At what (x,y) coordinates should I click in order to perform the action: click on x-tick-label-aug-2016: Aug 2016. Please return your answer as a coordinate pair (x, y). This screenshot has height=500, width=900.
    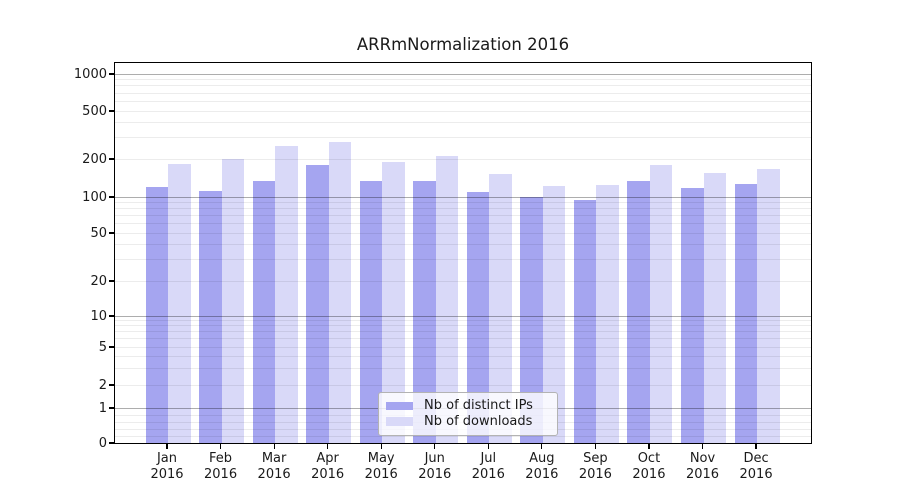
    Looking at the image, I should click on (542, 467).